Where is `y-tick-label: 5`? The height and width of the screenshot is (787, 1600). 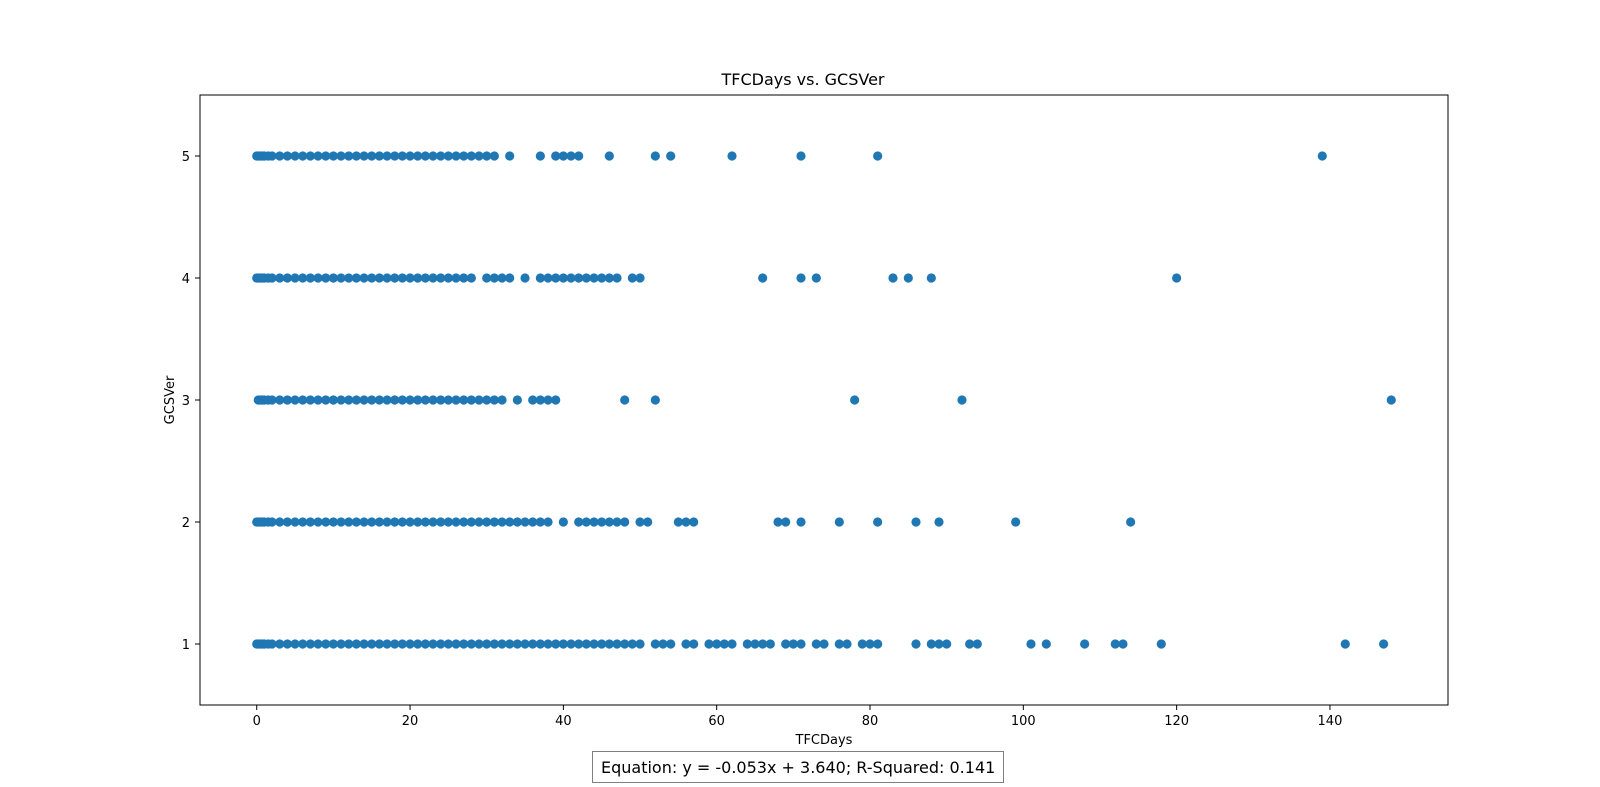 y-tick-label: 5 is located at coordinates (186, 157).